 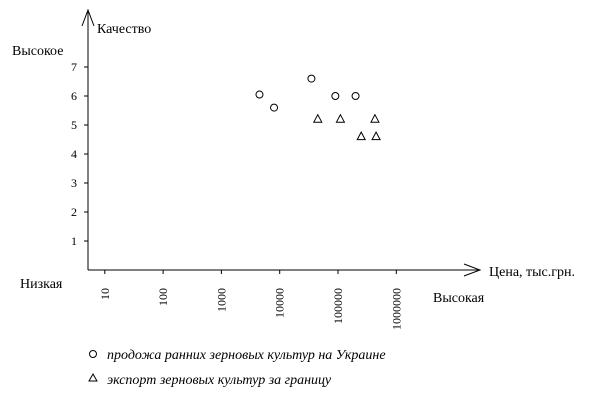 I want to click on y-tick-label: 1, so click(x=74, y=241).